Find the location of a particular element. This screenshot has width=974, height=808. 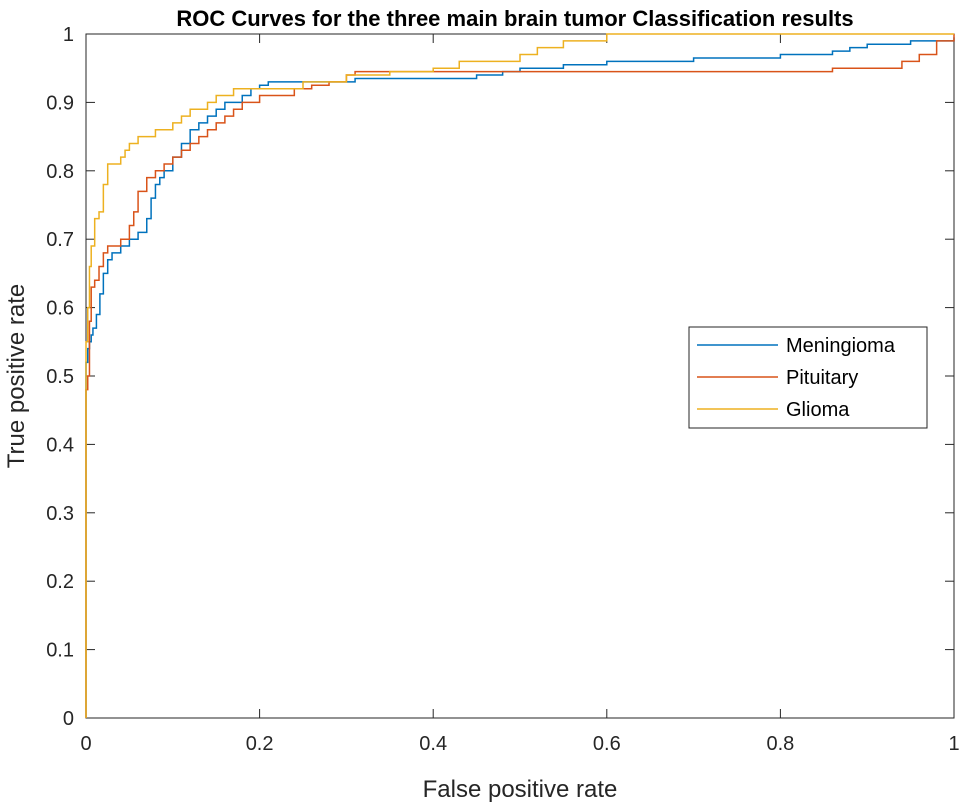

legend-label-pituitary: Pituitary is located at coordinates (822, 378).